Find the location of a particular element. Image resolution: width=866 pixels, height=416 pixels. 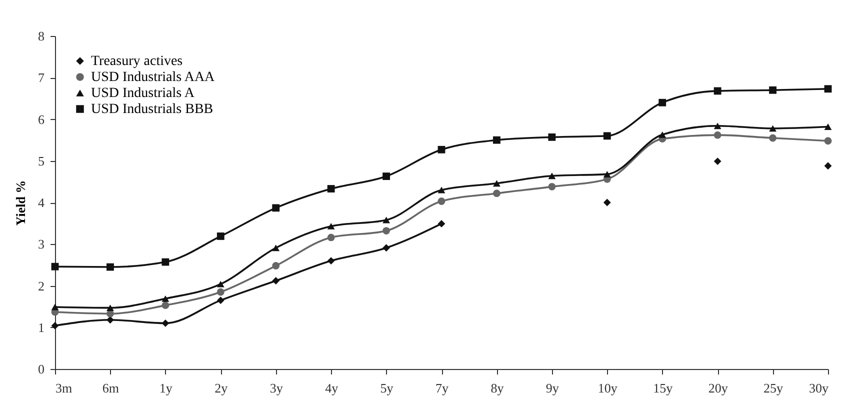

y-tick-label: 8 is located at coordinates (41, 36).